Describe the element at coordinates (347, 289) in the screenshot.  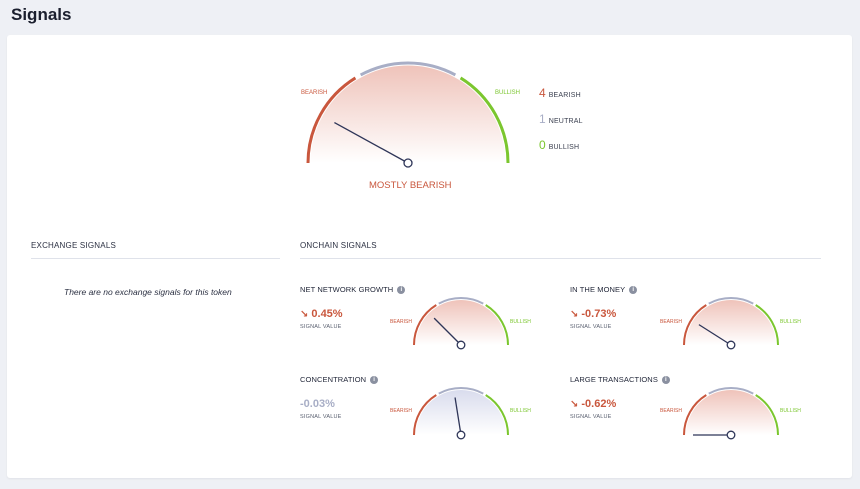
I see `signal-label: NET NETWORK GROWTH` at that location.